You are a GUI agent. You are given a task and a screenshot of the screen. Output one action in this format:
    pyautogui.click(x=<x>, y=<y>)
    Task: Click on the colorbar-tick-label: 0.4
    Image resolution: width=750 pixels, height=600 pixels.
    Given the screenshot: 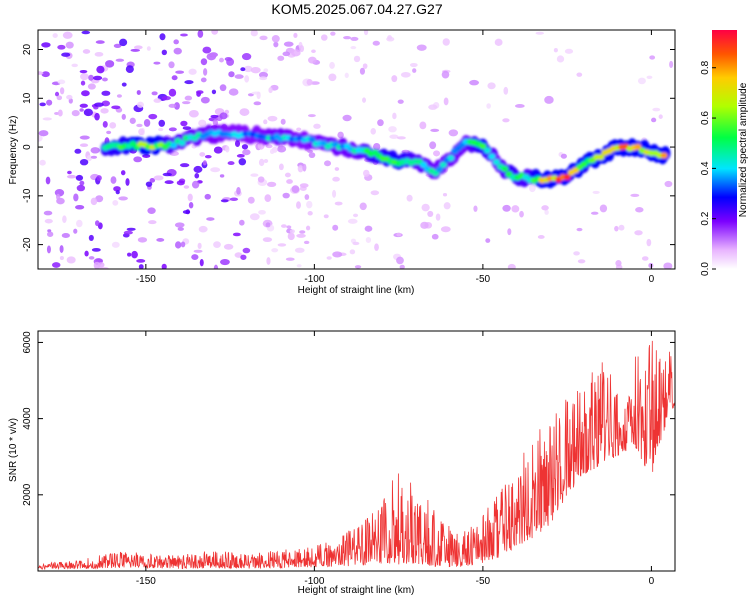 What is the action you would take?
    pyautogui.click(x=705, y=168)
    